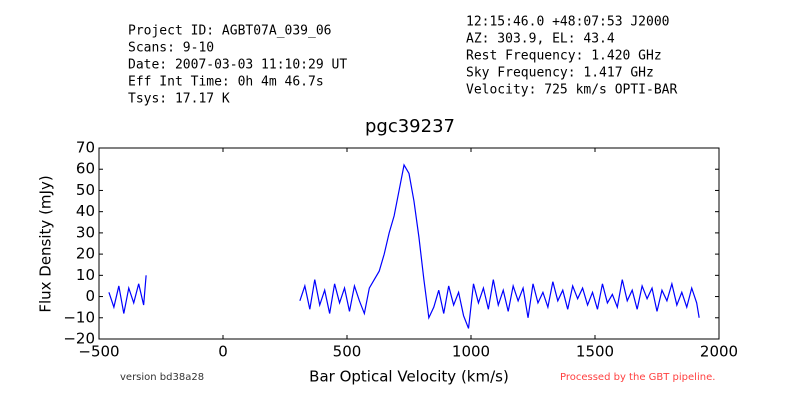  I want to click on x-tick-label: −500, so click(98, 352).